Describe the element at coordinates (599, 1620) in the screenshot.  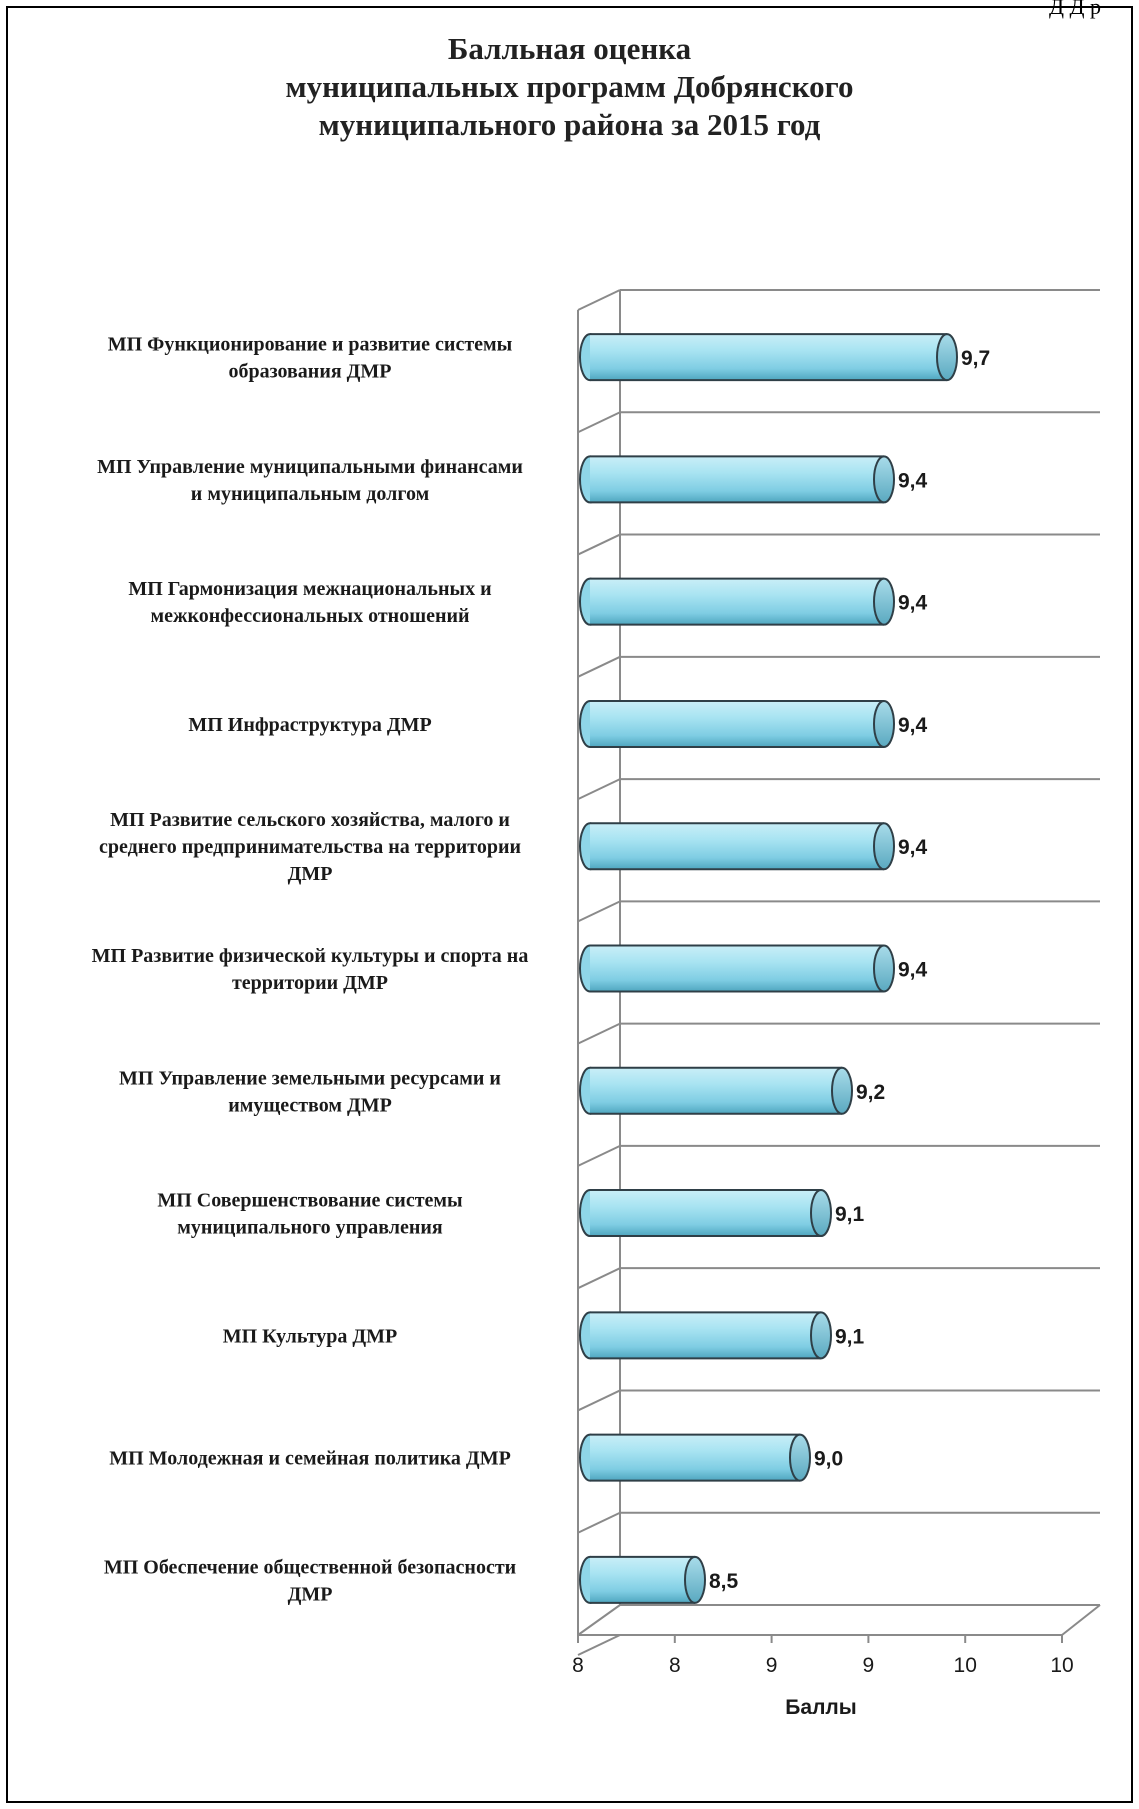
I see `floor-side-edge` at that location.